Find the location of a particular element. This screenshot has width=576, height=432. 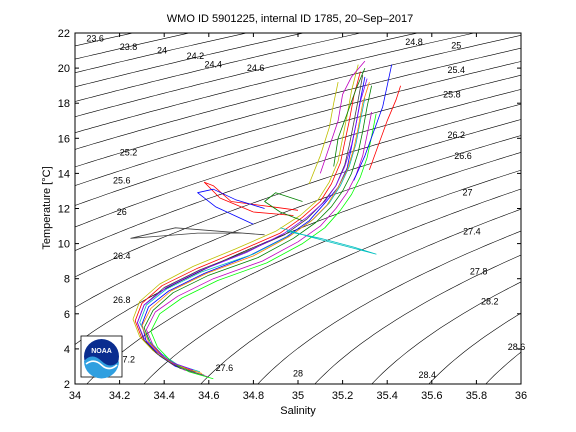

density-contour-label: 27.8 is located at coordinates (479, 272).